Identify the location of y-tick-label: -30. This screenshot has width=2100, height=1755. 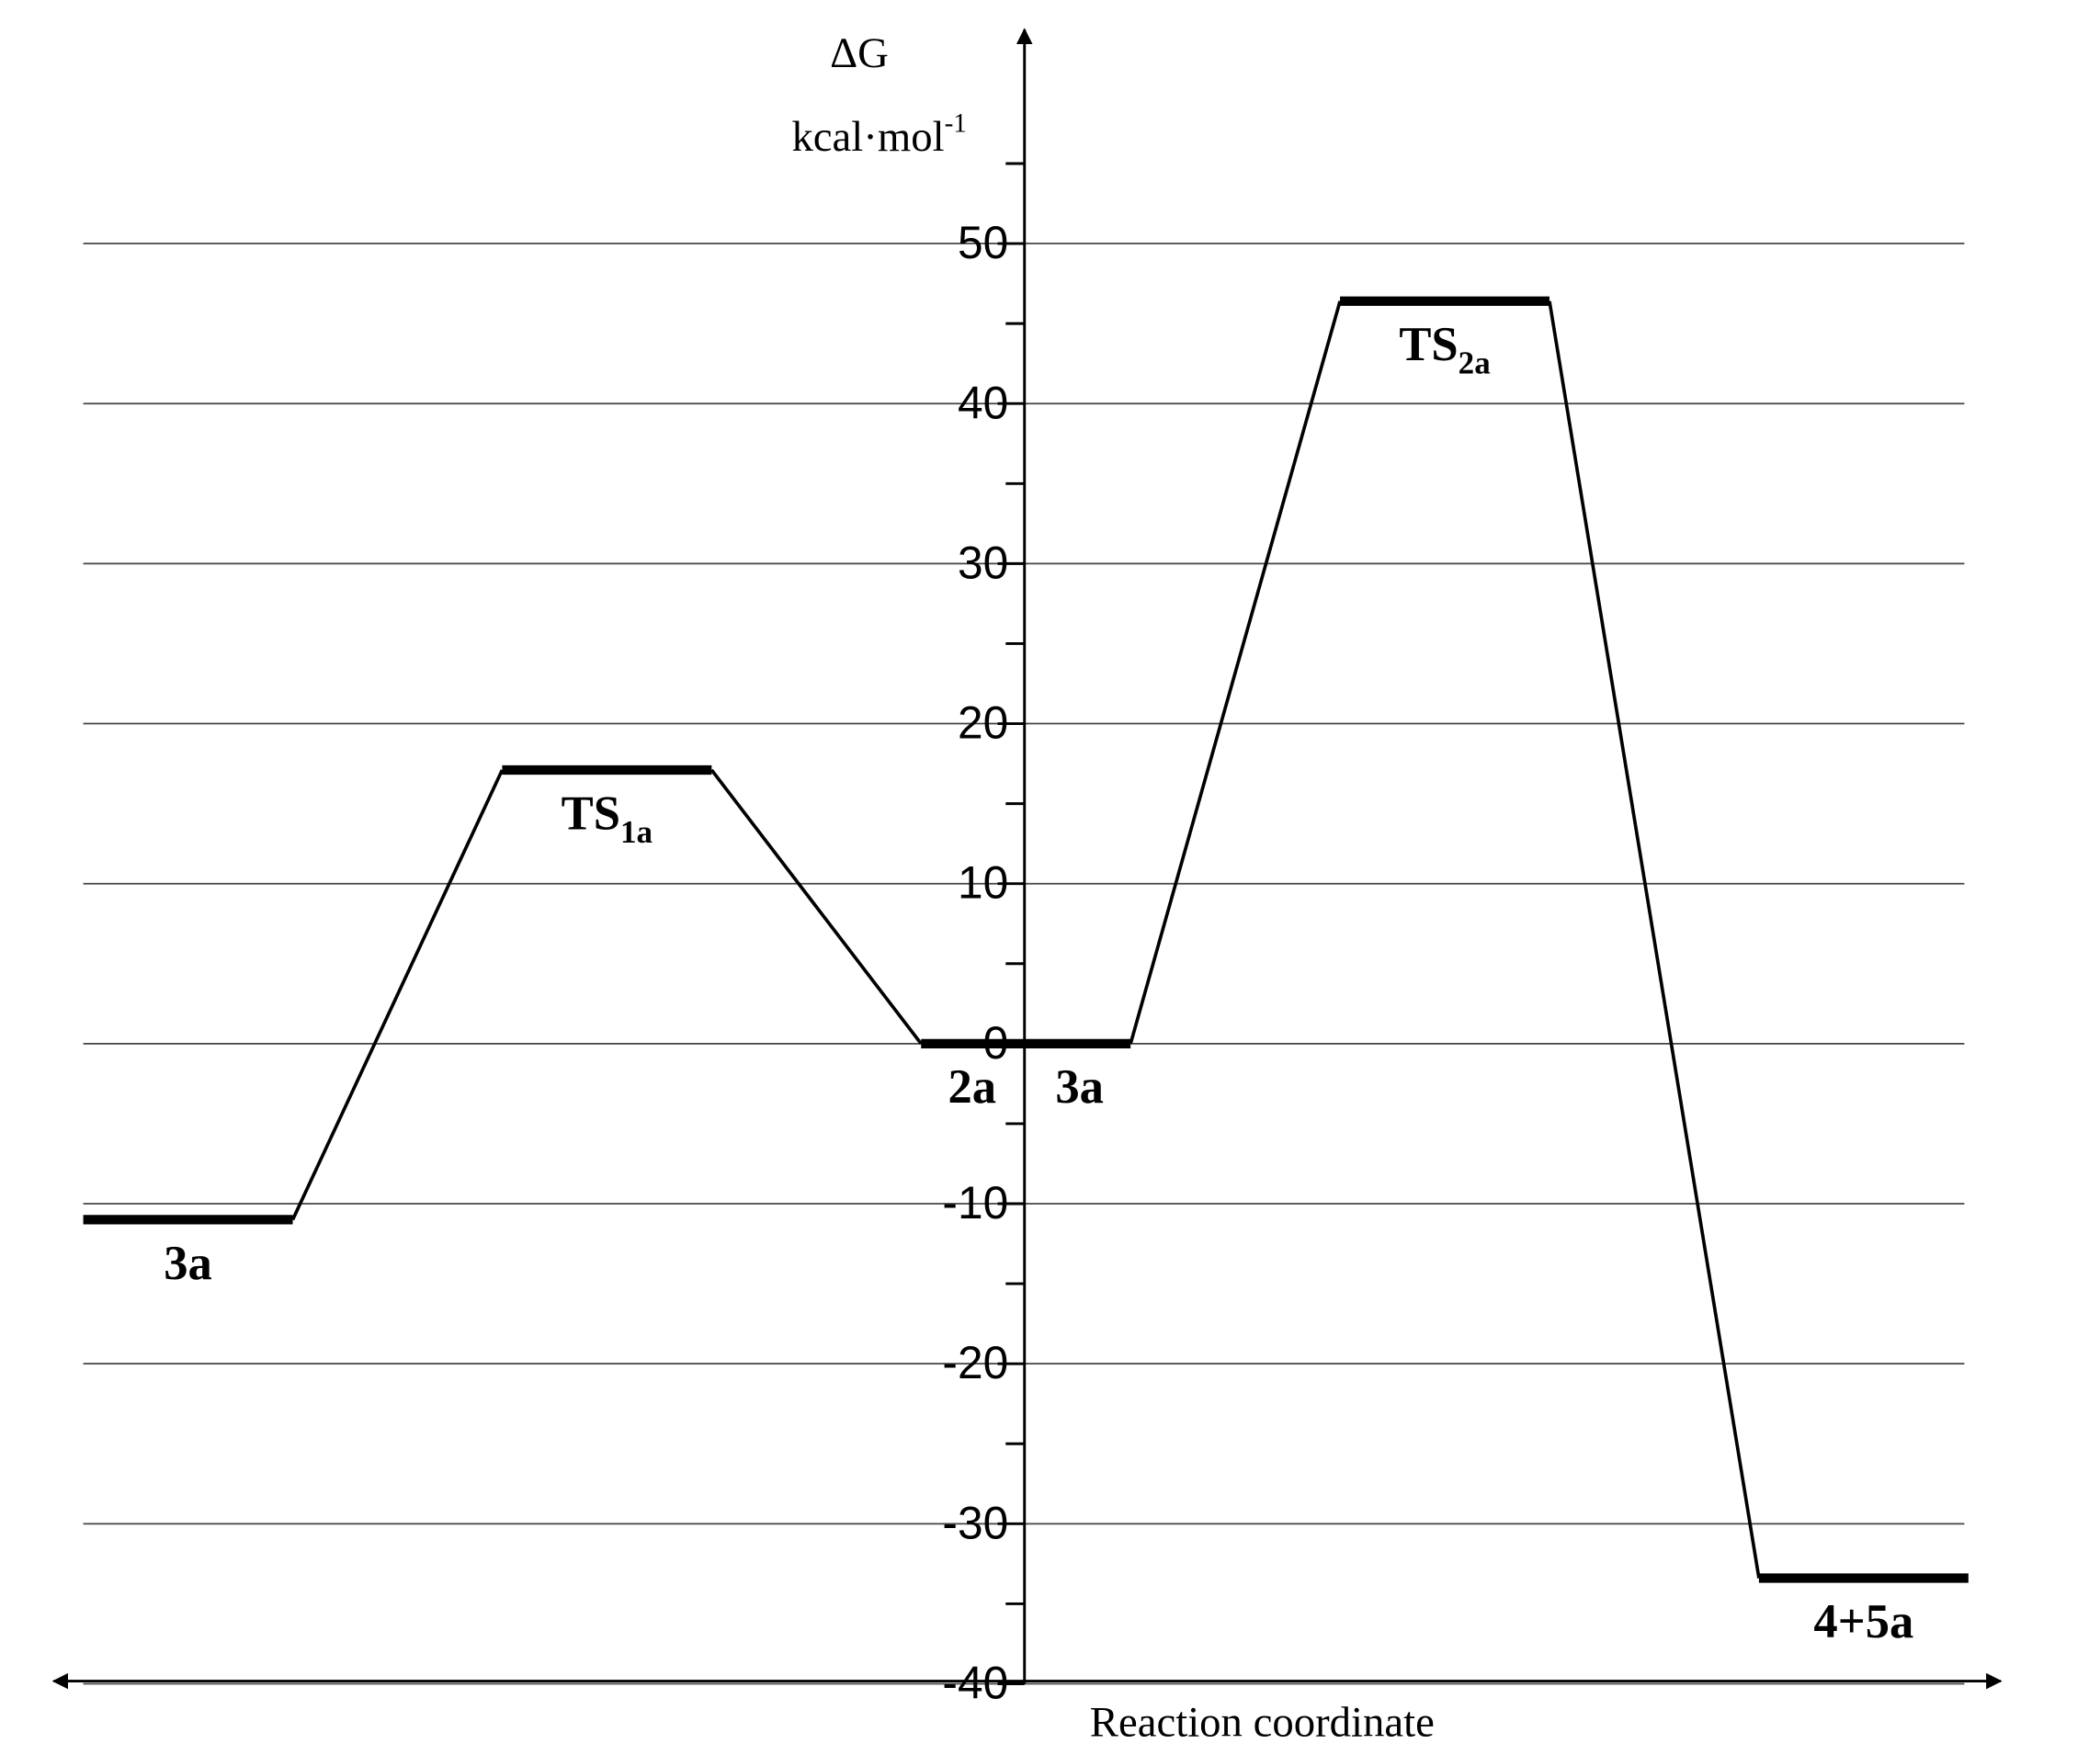
(975, 1522).